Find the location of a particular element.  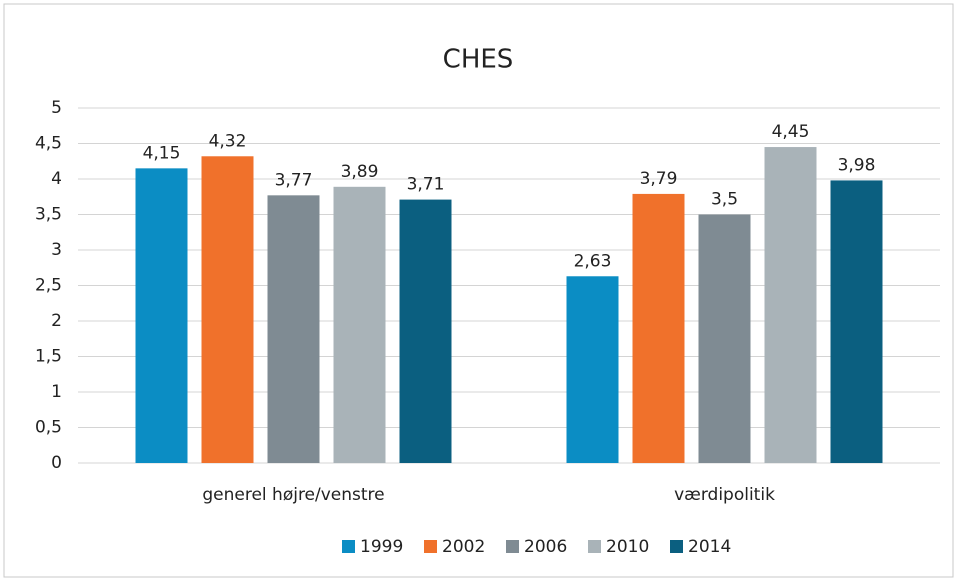

value-label: 4,45 is located at coordinates (791, 132).